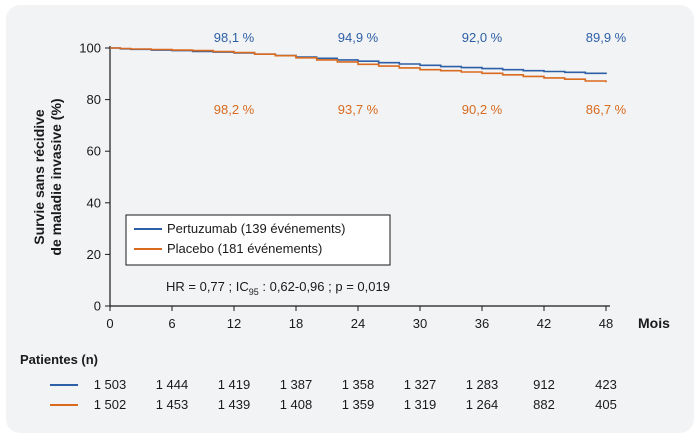  Describe the element at coordinates (358, 404) in the screenshot. I see `at-risk-count-placebo: 1 359` at that location.